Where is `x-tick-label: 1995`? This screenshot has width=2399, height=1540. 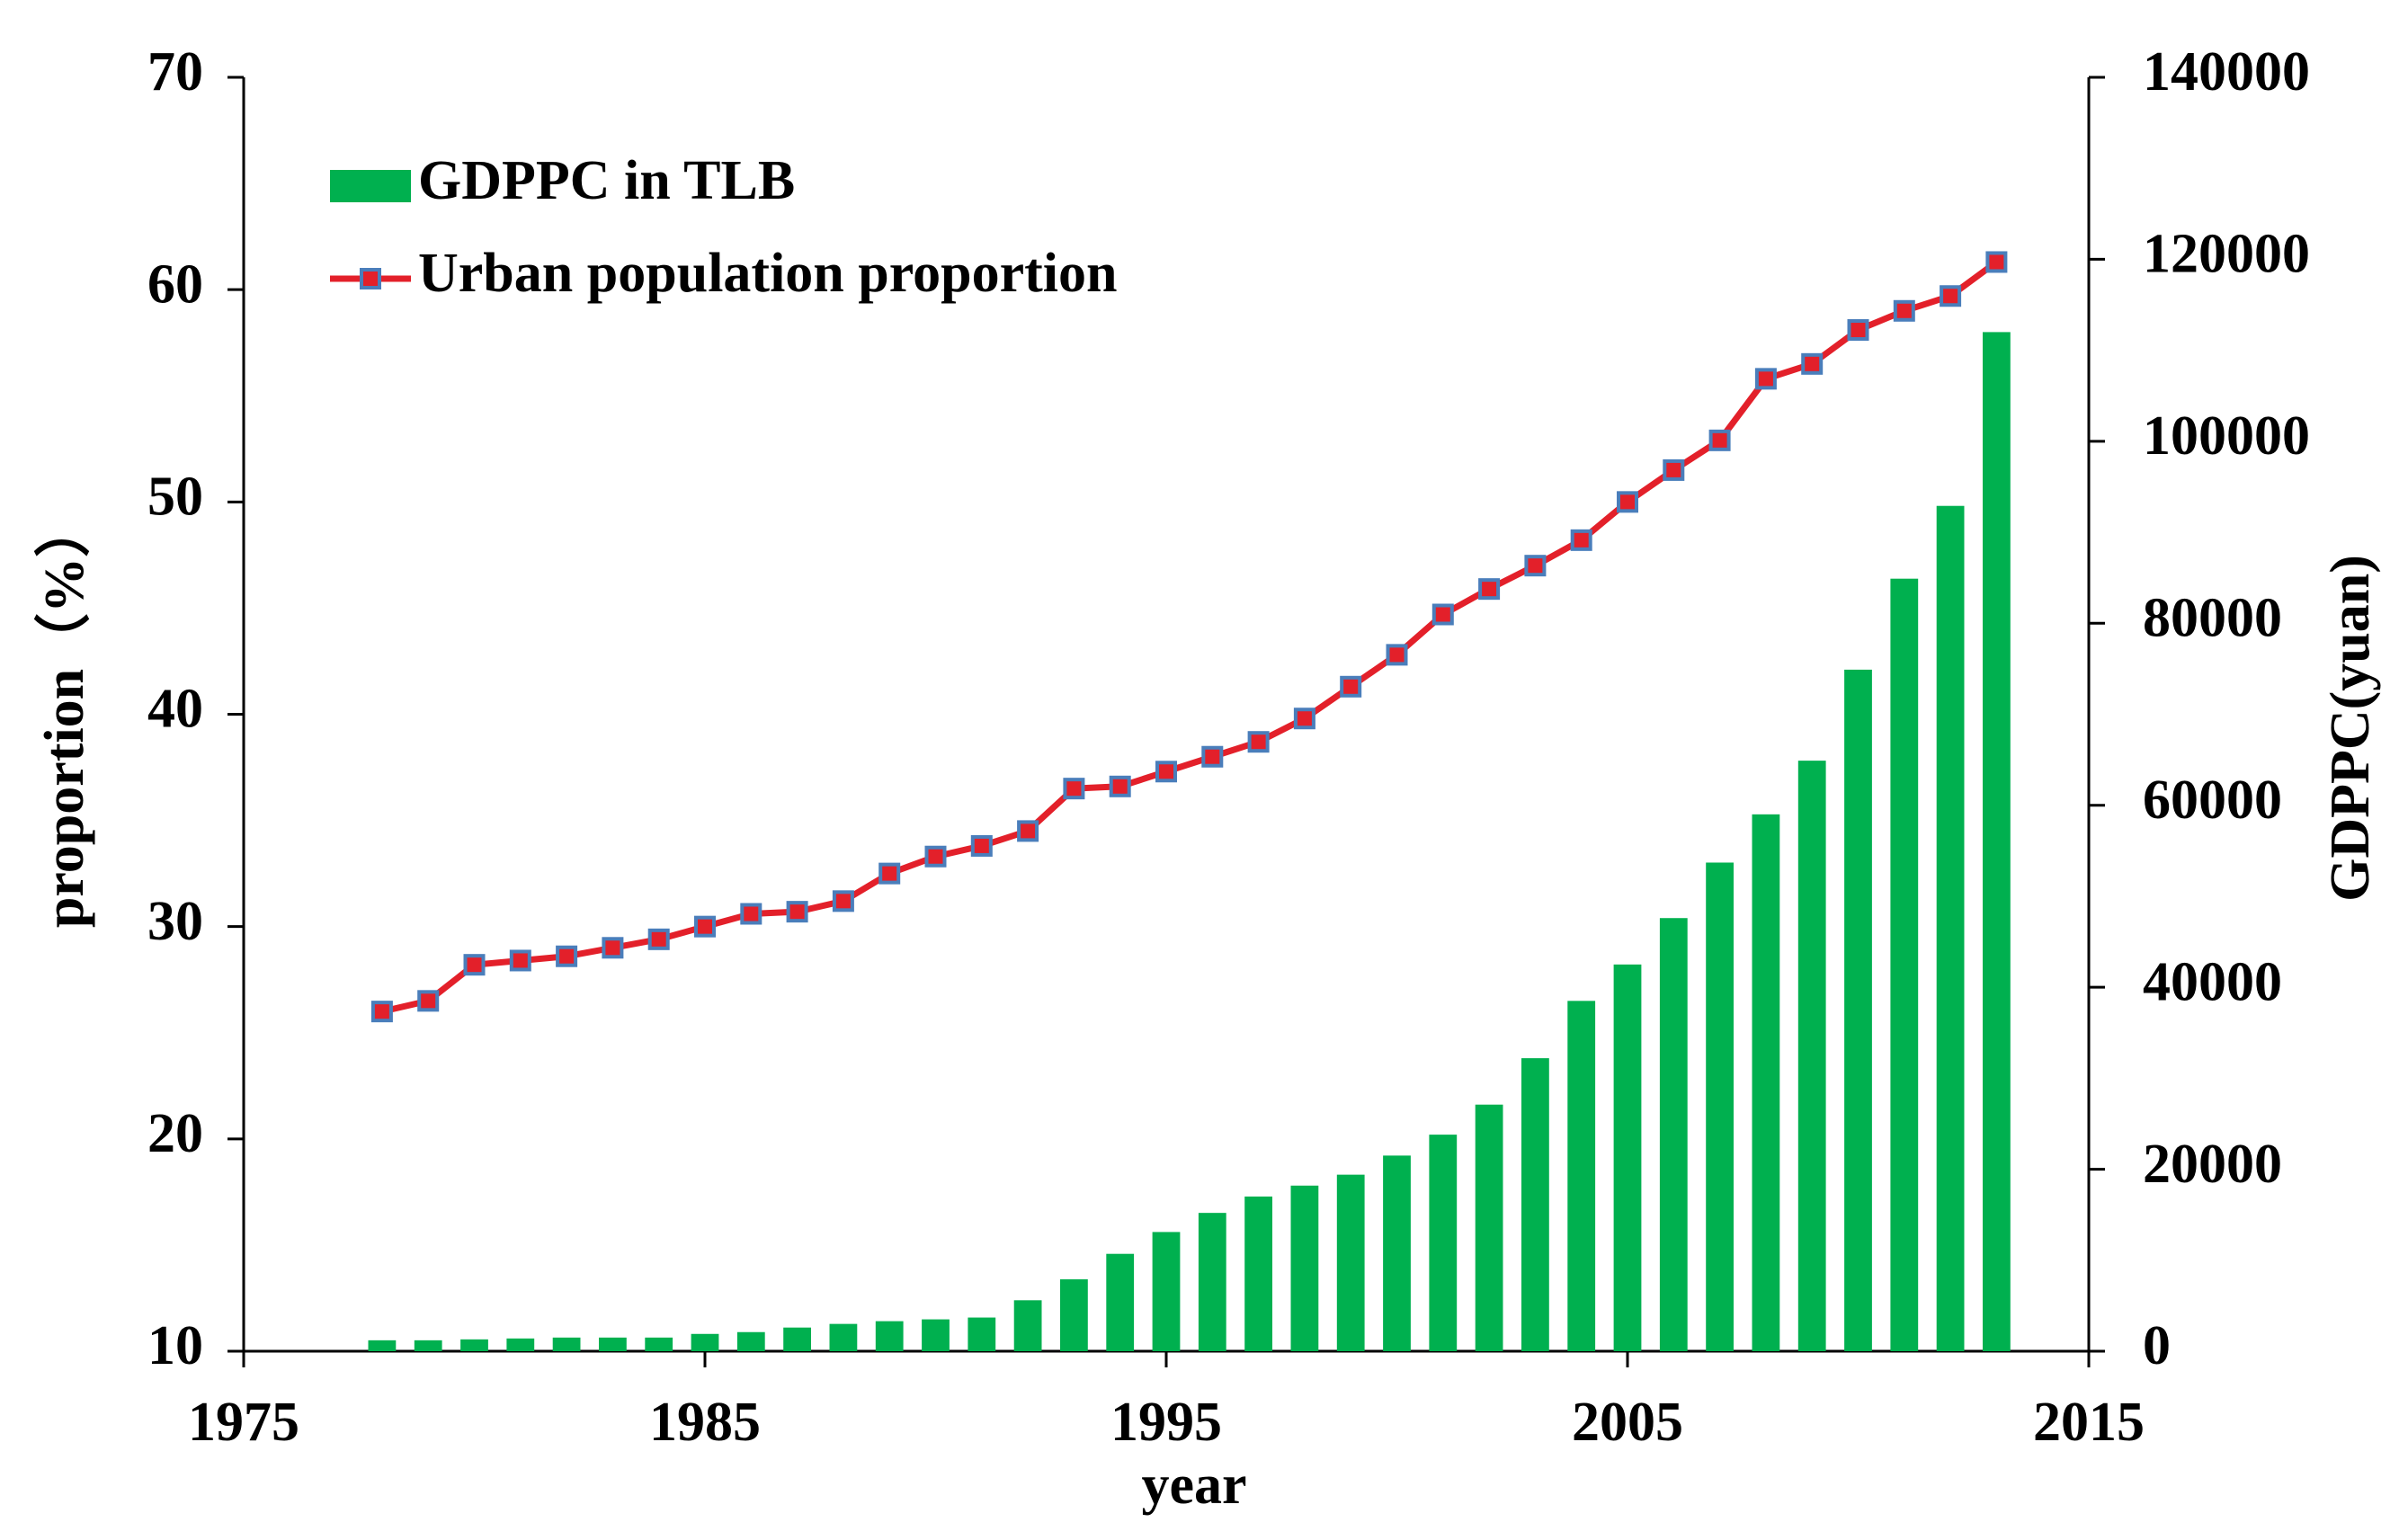
x-tick-label: 1995 is located at coordinates (1166, 1423).